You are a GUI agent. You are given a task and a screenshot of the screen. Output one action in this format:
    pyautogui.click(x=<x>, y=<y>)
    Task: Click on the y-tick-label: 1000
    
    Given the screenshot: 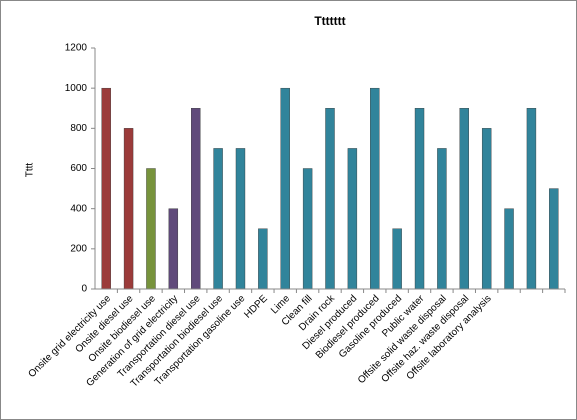 What is the action you would take?
    pyautogui.click(x=76, y=88)
    